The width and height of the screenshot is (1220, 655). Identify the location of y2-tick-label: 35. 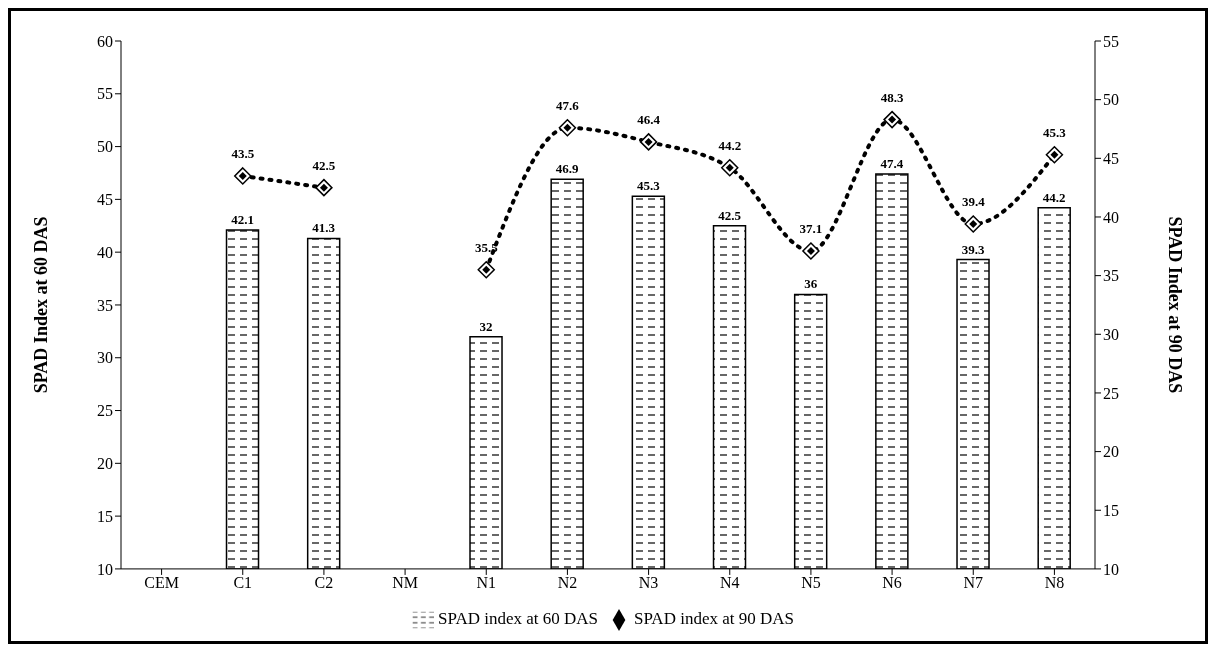
(1111, 276).